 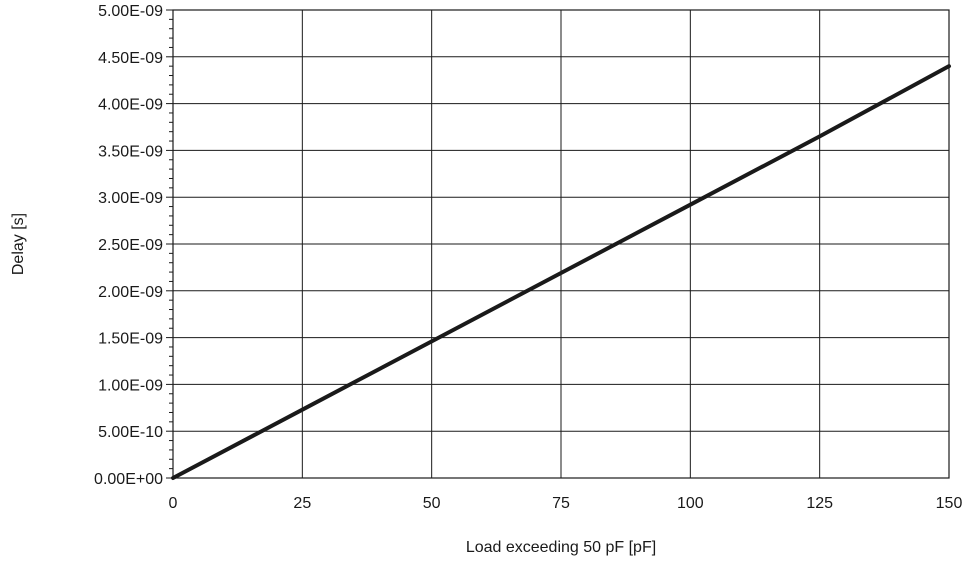 I want to click on y-tick-label: 1.00E-09, so click(x=130, y=385).